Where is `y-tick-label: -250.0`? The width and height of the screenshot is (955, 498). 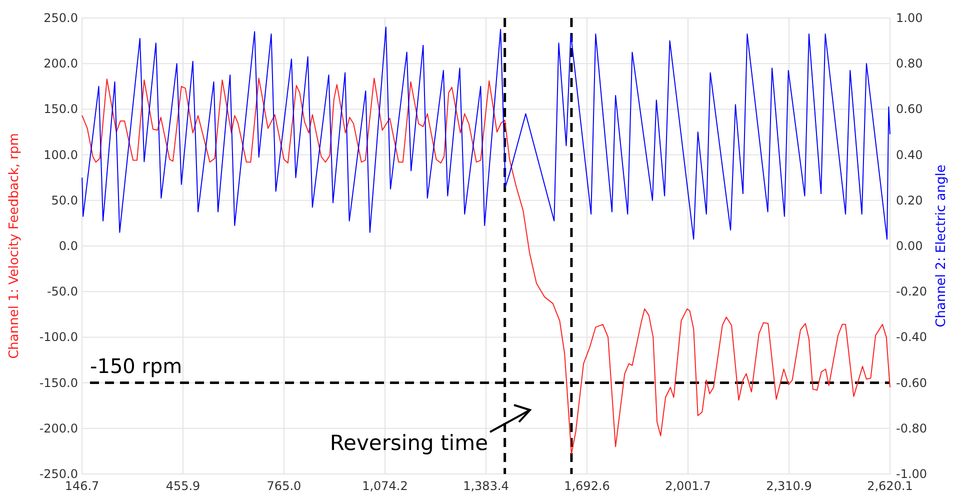 y-tick-label: -250.0 is located at coordinates (58, 474).